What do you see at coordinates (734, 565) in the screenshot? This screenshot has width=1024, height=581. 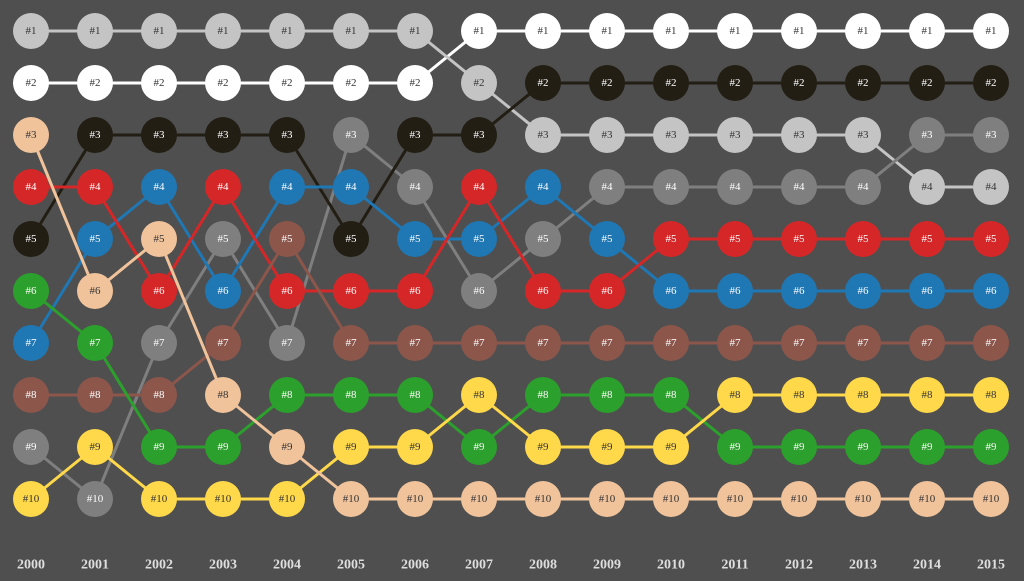 I see `x-tick-label: 2011` at bounding box center [734, 565].